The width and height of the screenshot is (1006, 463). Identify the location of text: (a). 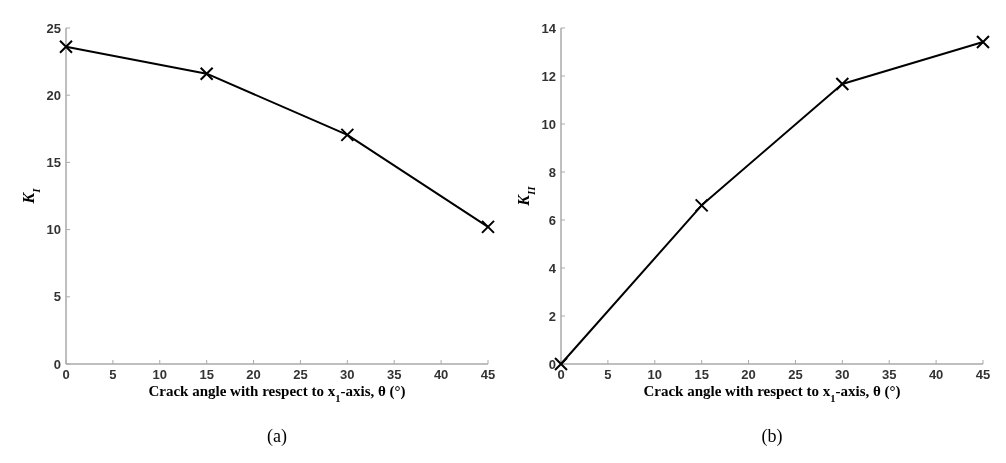
(277, 436).